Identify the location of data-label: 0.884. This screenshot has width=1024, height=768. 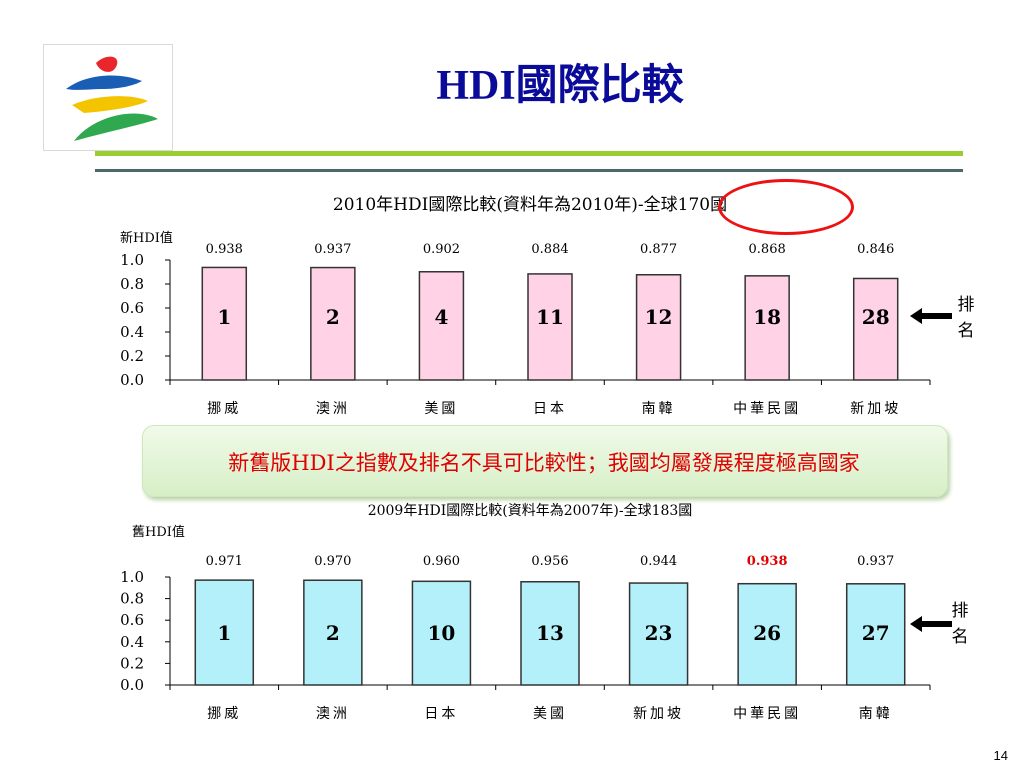
(549, 249).